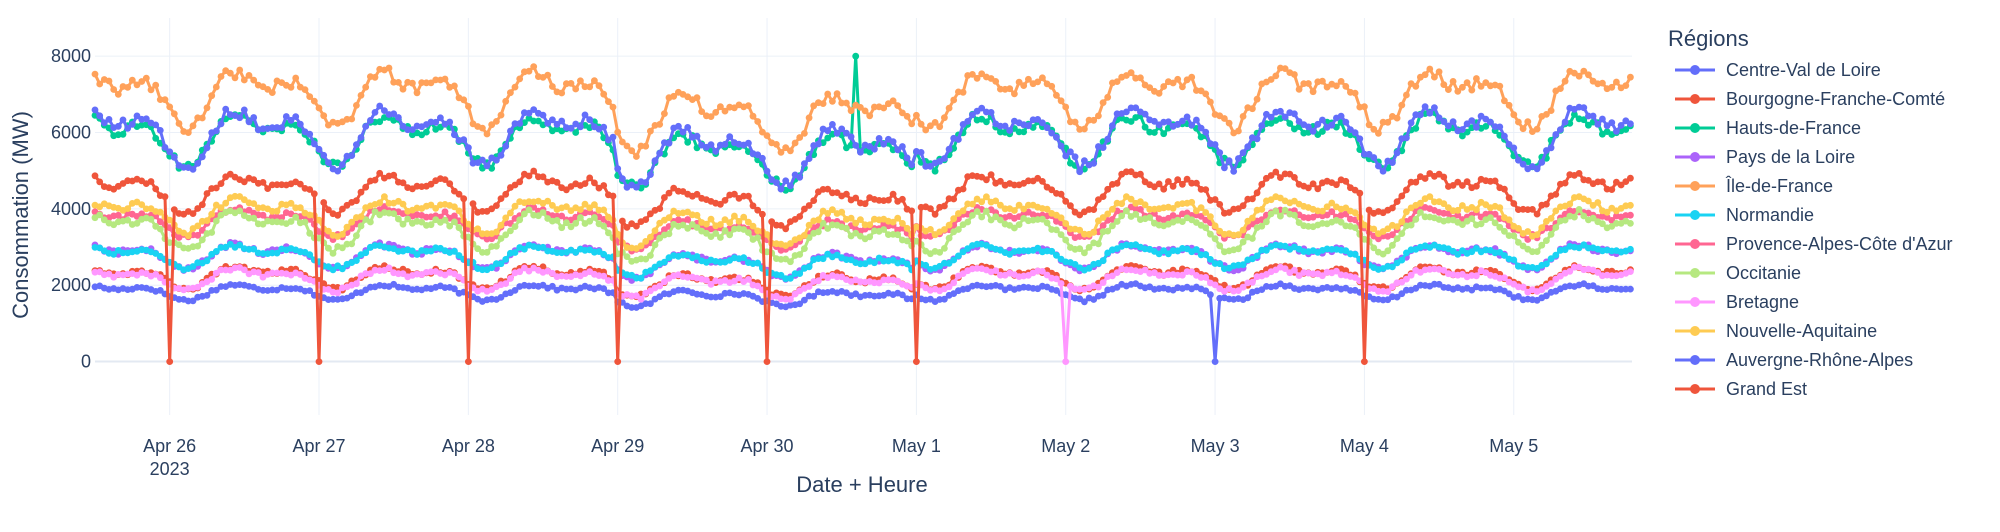 The image size is (2000, 532). Describe the element at coordinates (1741, 389) in the screenshot. I see `legend-item: Grand Est` at that location.